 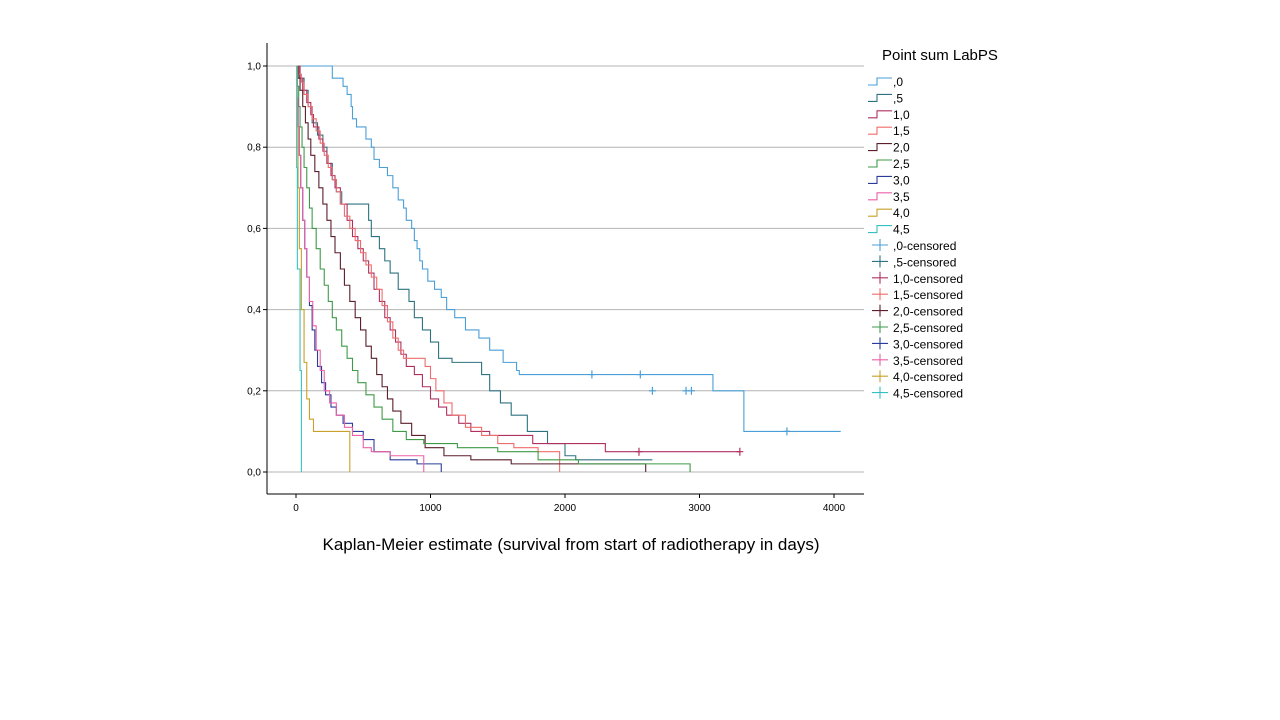 What do you see at coordinates (254, 148) in the screenshot?
I see `y-tick-label: 0,8` at bounding box center [254, 148].